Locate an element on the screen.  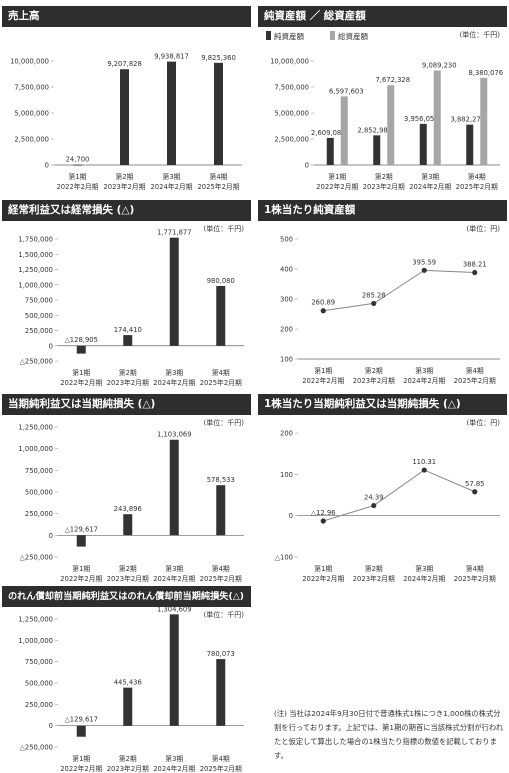
chart-title: 経常利益又は経常損失 (△) is located at coordinates (126, 210).